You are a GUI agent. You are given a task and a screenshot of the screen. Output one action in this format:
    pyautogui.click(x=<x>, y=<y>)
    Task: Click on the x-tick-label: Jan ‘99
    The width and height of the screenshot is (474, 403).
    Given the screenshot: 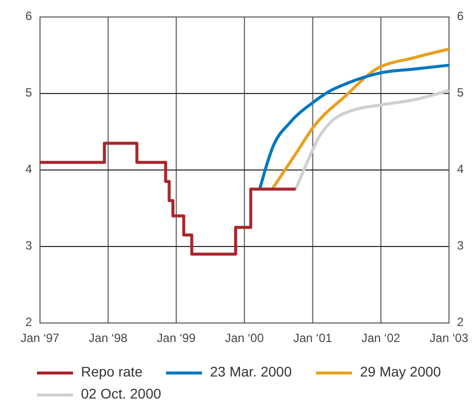 What is the action you would take?
    pyautogui.click(x=176, y=338)
    